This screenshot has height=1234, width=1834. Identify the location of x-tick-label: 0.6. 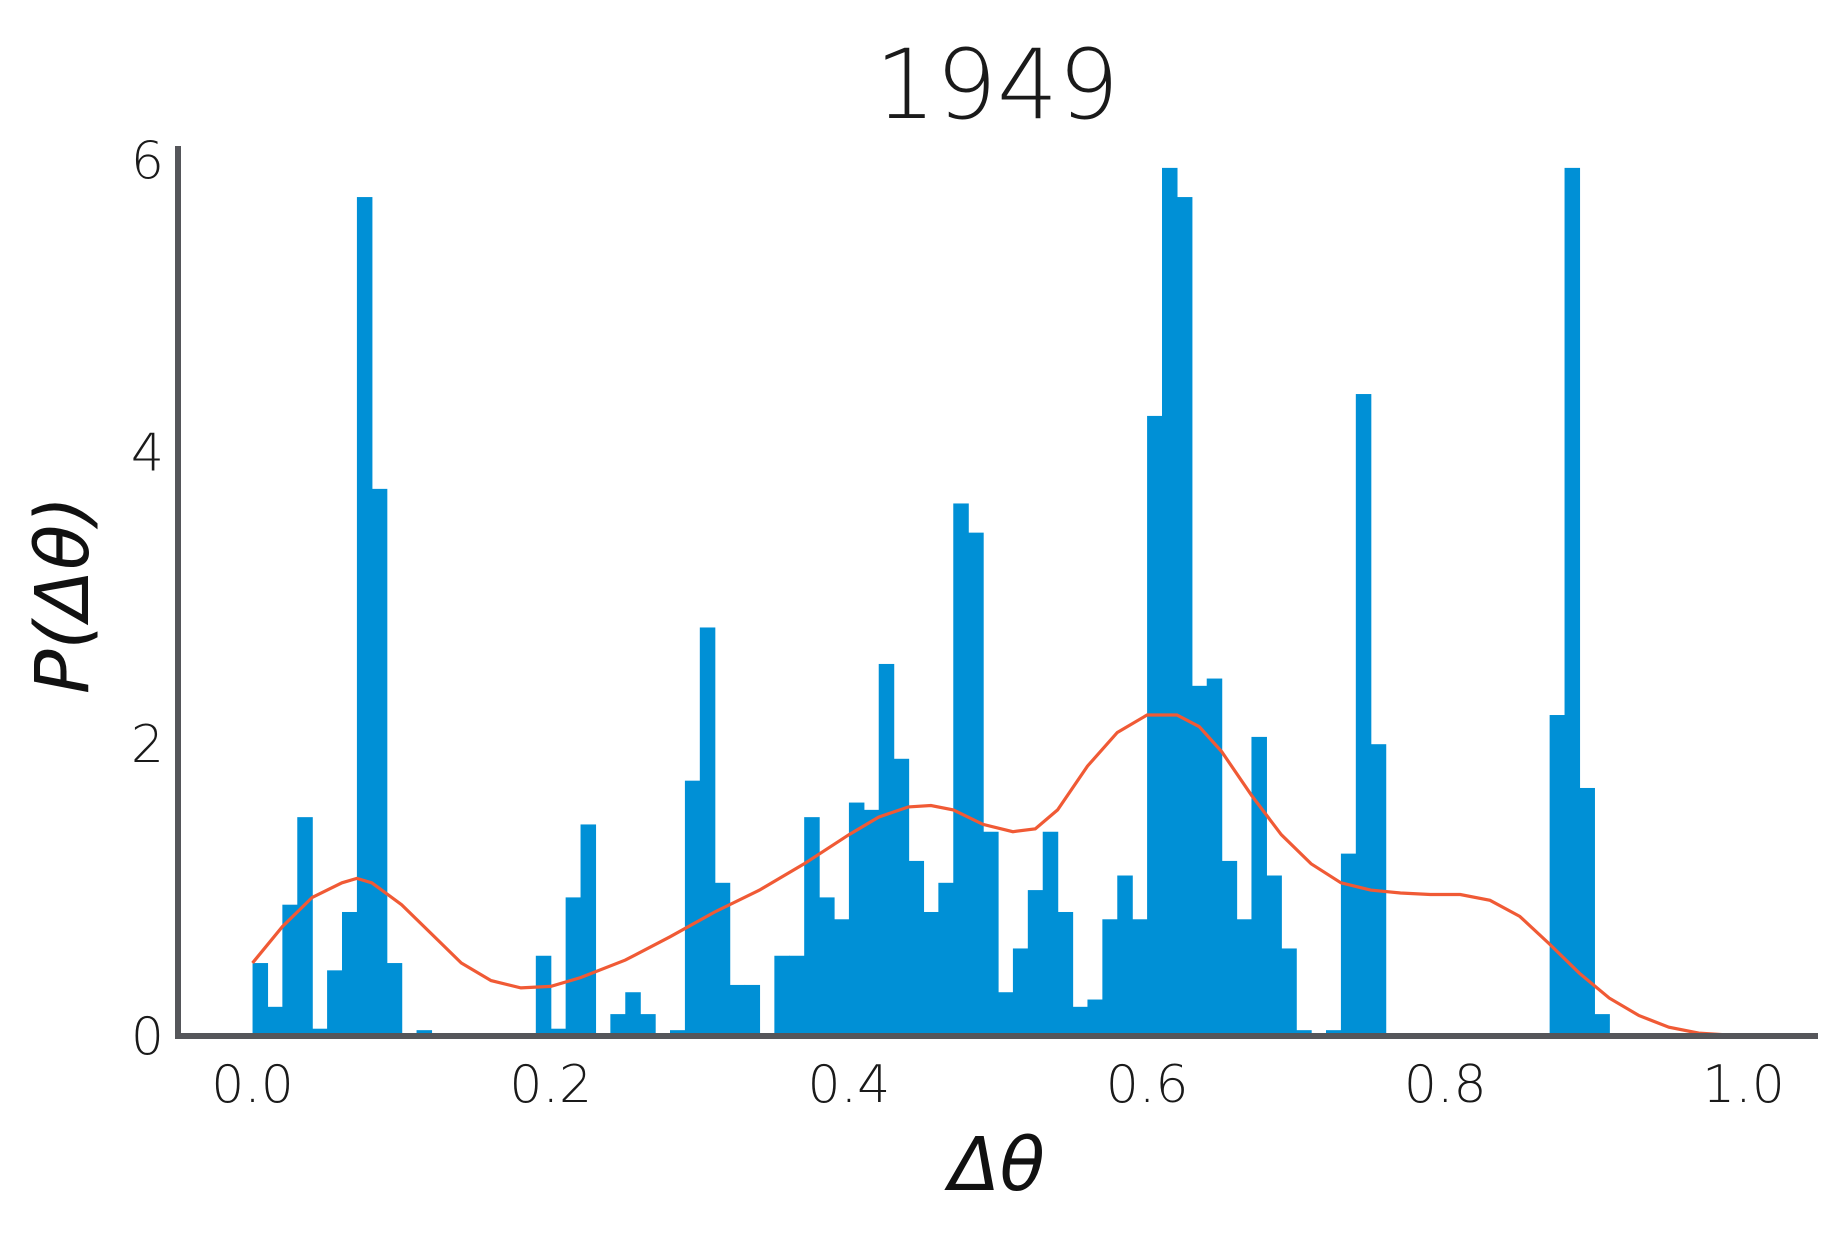
(1147, 1085).